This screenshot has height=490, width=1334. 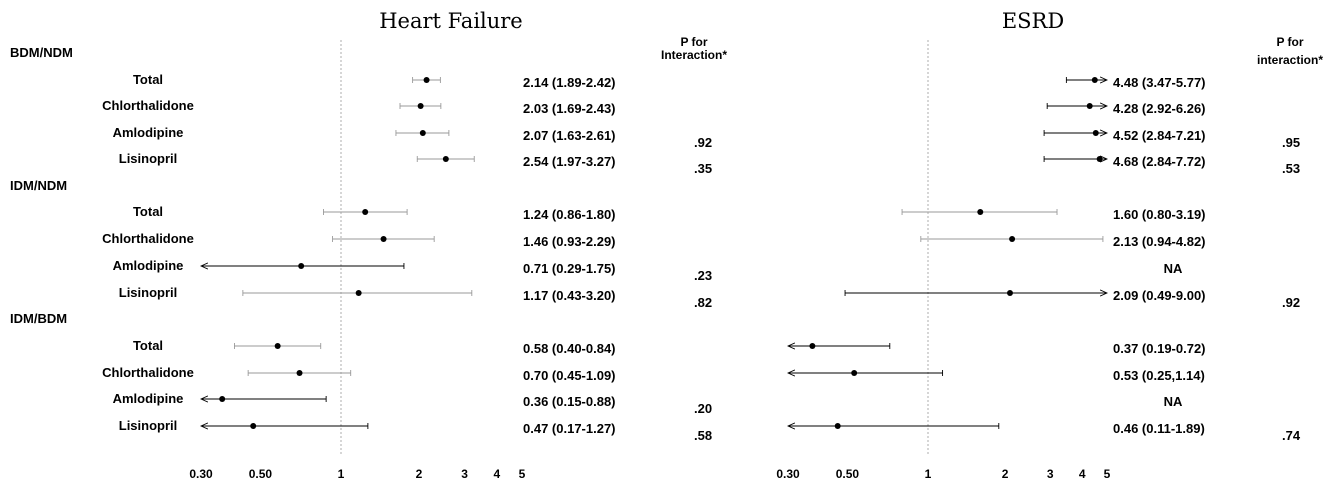 I want to click on row-label-bdm-ndm-lisinopril: Lisinopril, so click(x=148, y=158).